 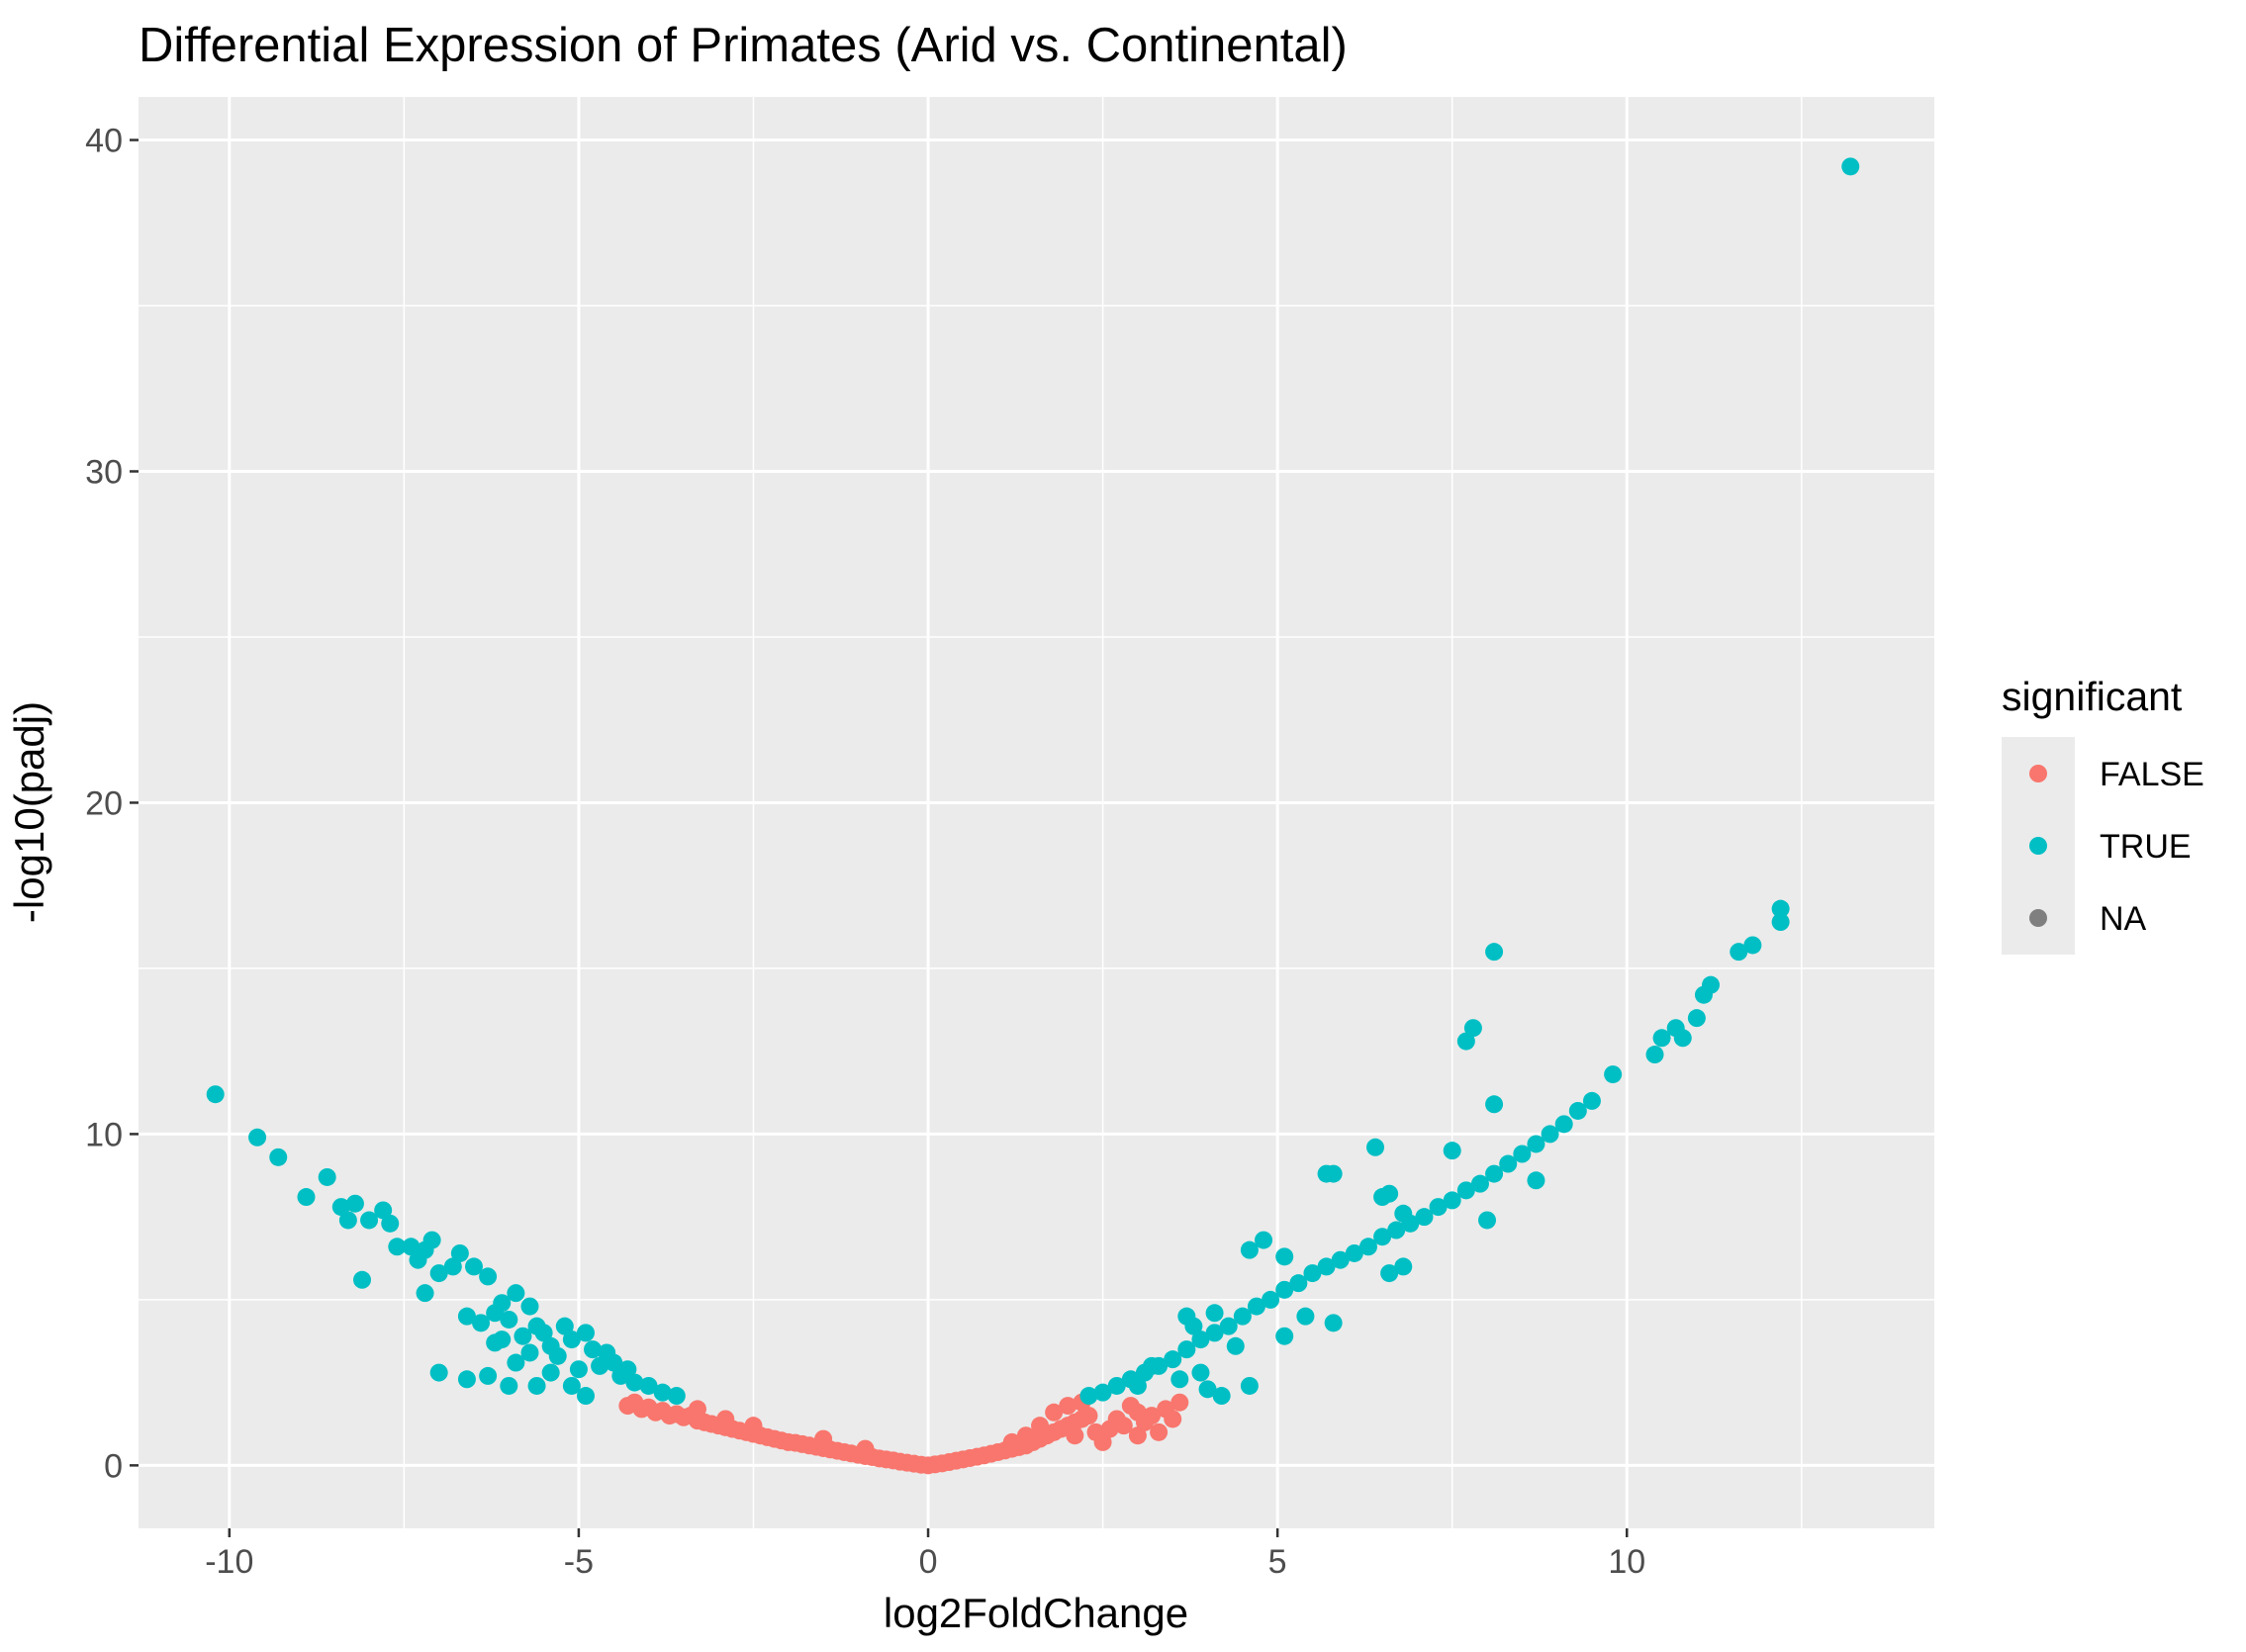 I want to click on legend-key-true, so click(x=2038, y=846).